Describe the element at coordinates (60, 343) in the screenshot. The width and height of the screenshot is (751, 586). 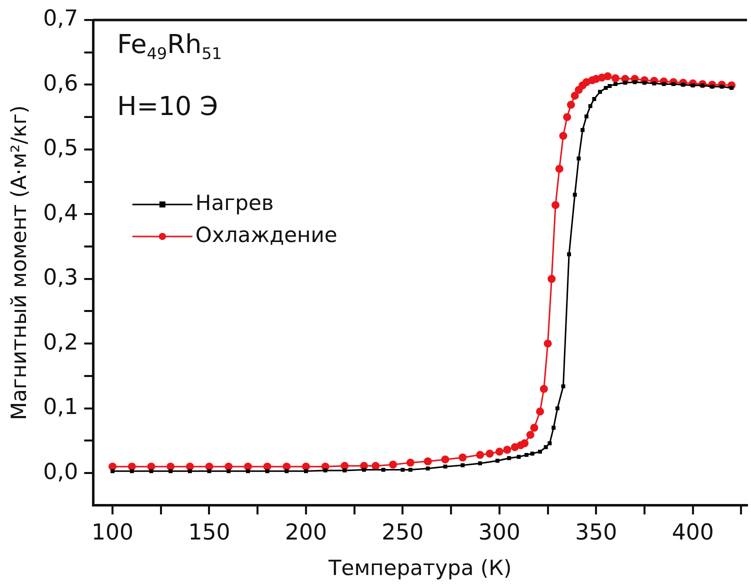
I see `y-tick-label: 0,2` at that location.